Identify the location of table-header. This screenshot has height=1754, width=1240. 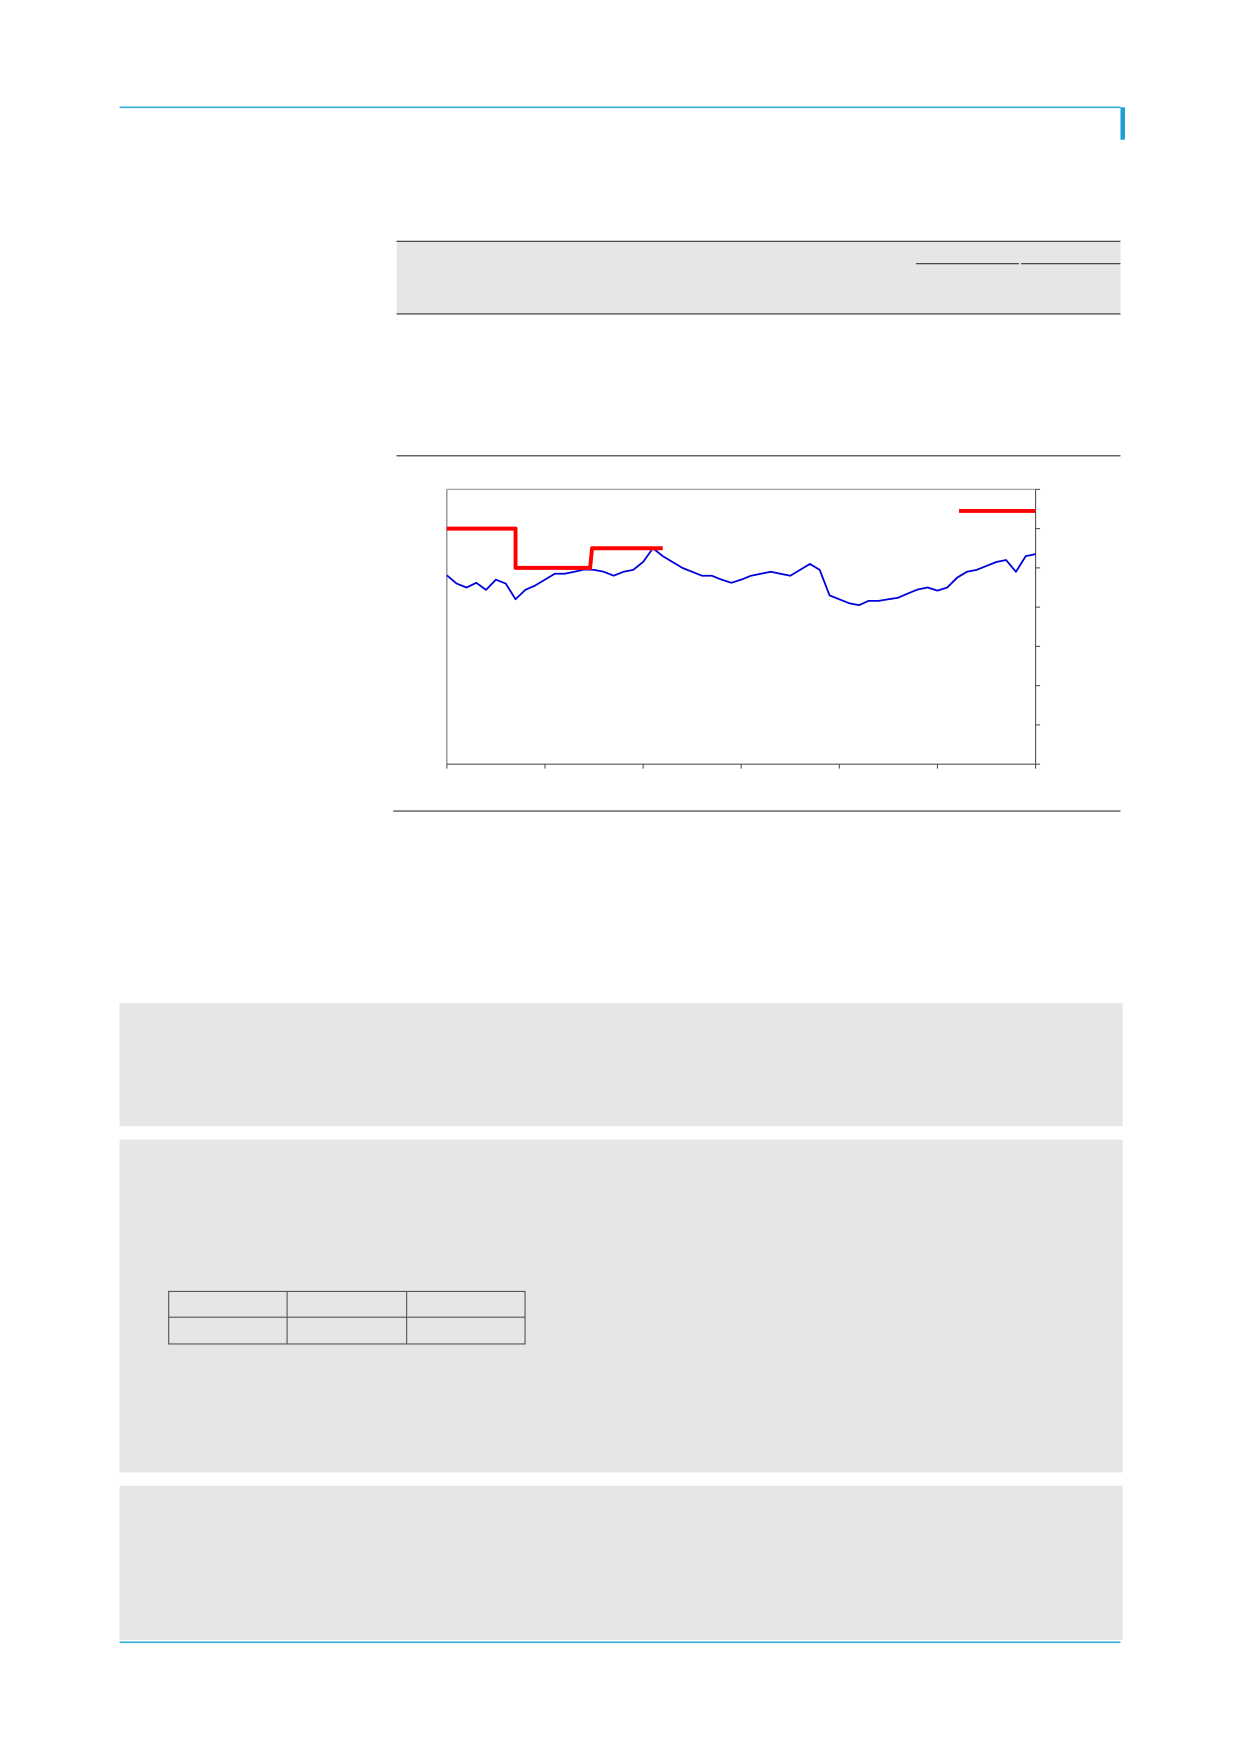
(758, 277).